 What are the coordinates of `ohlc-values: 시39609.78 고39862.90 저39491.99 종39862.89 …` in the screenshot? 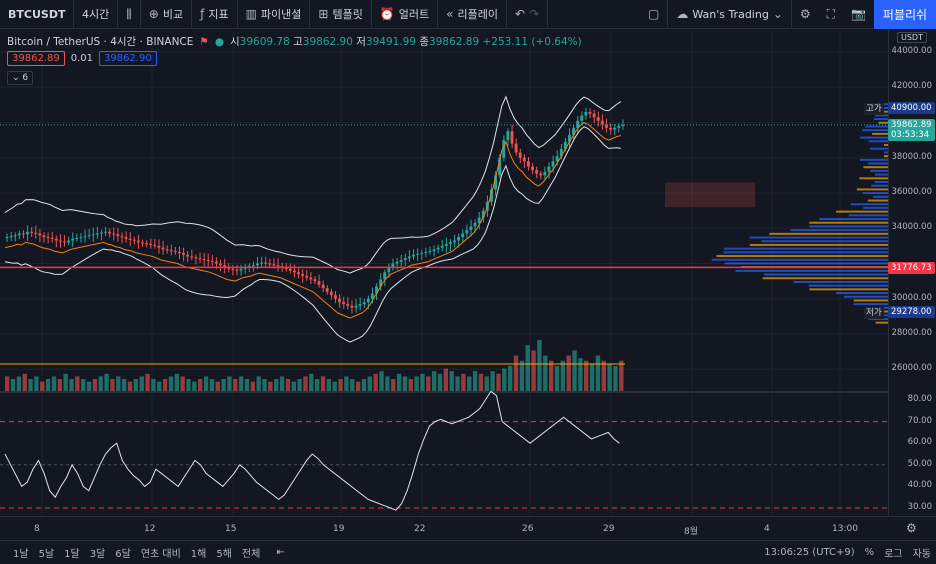 It's located at (406, 41).